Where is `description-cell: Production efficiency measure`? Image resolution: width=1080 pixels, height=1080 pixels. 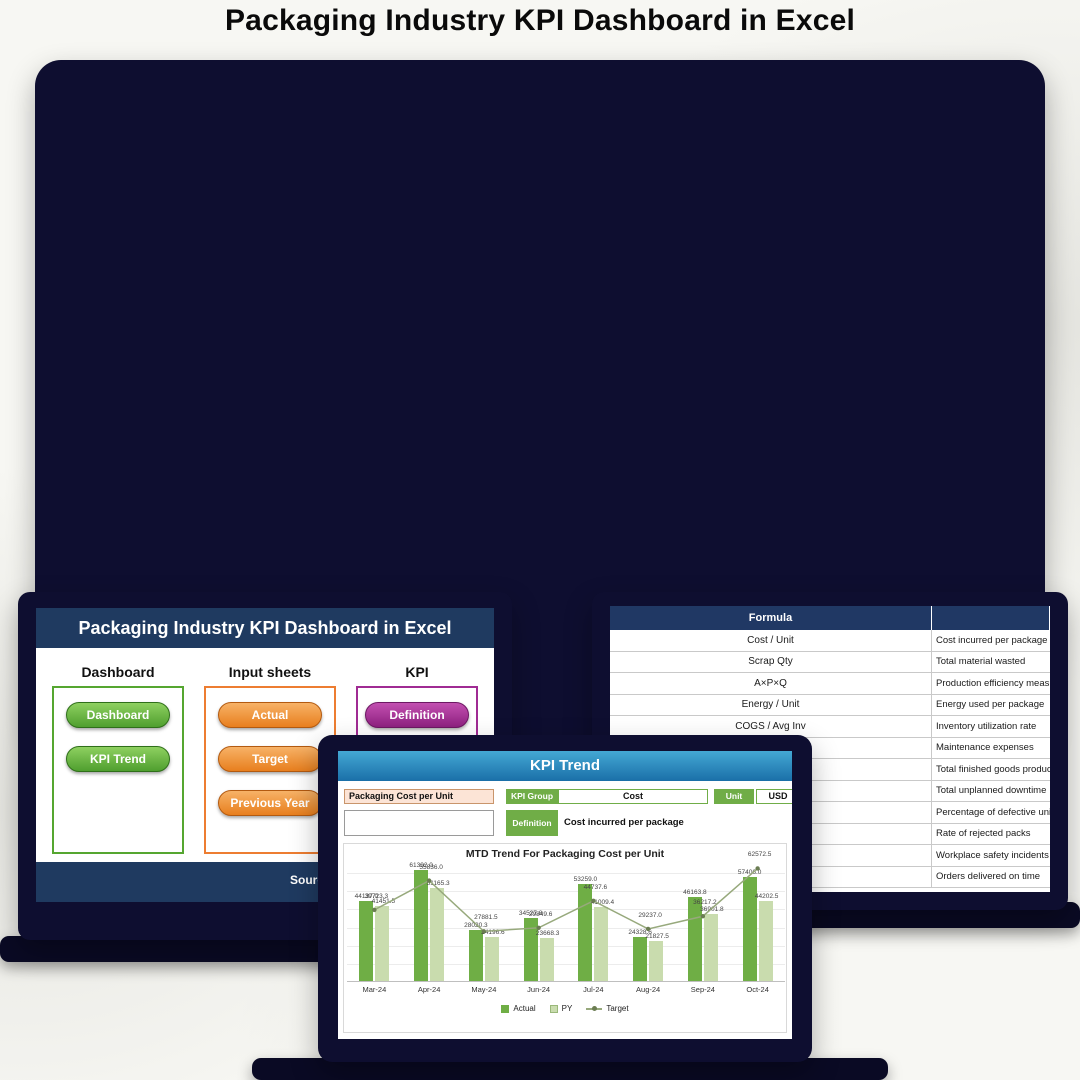 description-cell: Production efficiency measure is located at coordinates (991, 684).